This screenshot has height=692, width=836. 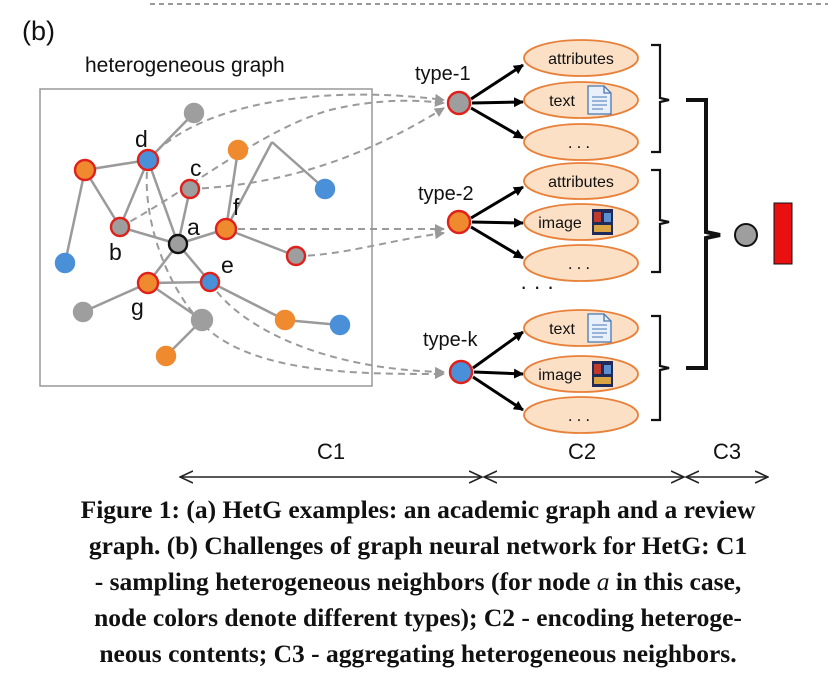 I want to click on graph-node-e, so click(x=210, y=282).